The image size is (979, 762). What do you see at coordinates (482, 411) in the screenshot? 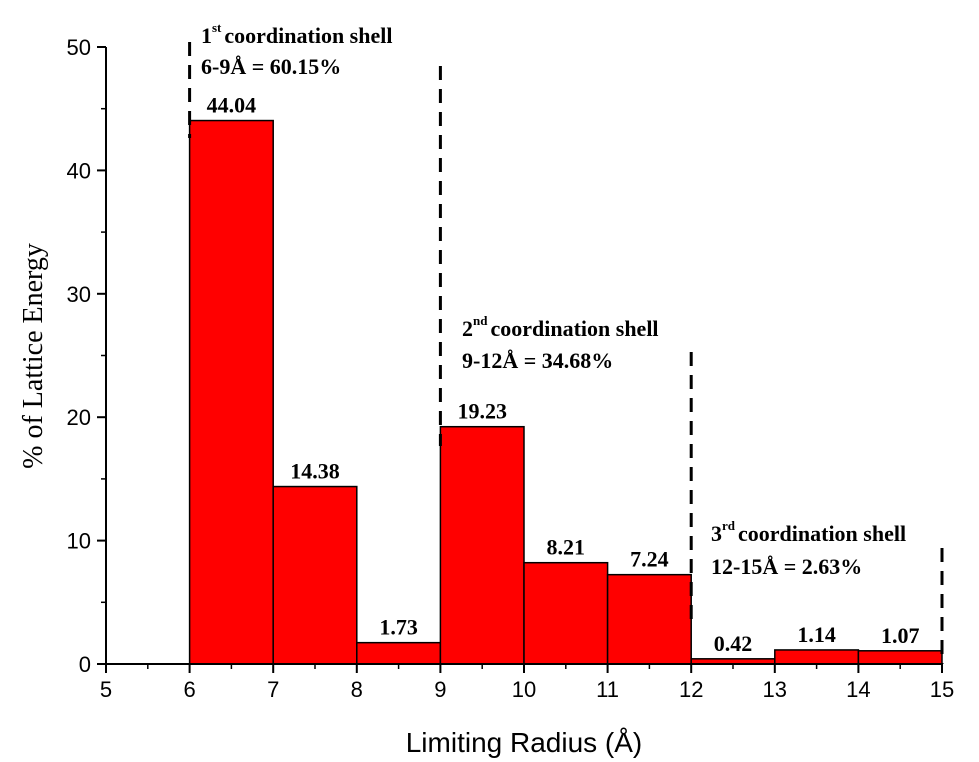
I see `bar-value-label: 19.23` at bounding box center [482, 411].